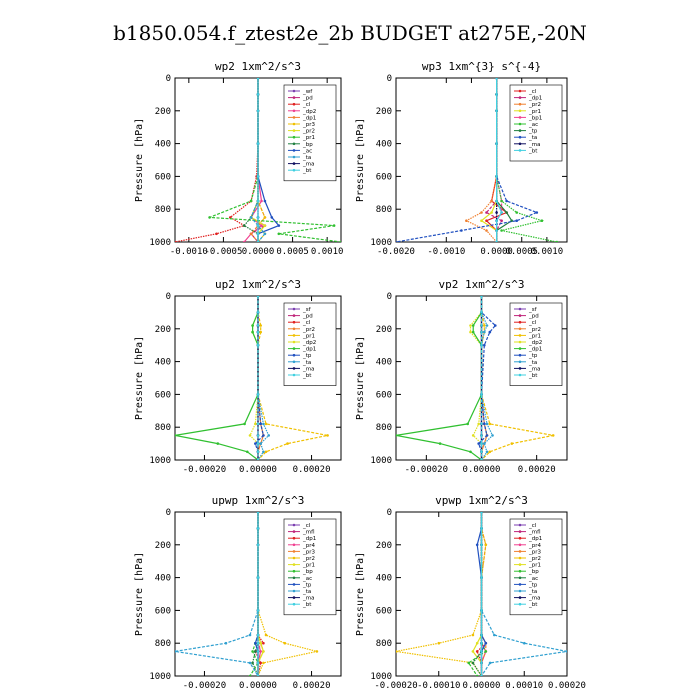  Describe the element at coordinates (261, 225) in the screenshot. I see `data-point-dp2` at that location.